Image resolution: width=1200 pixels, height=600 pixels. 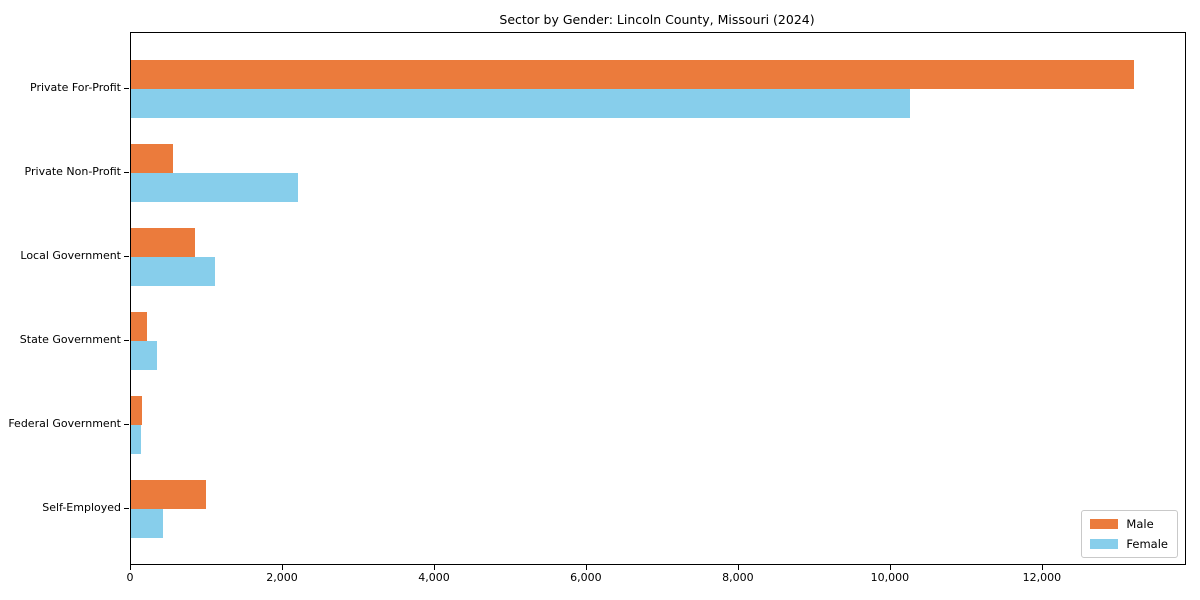 What do you see at coordinates (72, 171) in the screenshot?
I see `y-tick-label: Private Non-Profit` at bounding box center [72, 171].